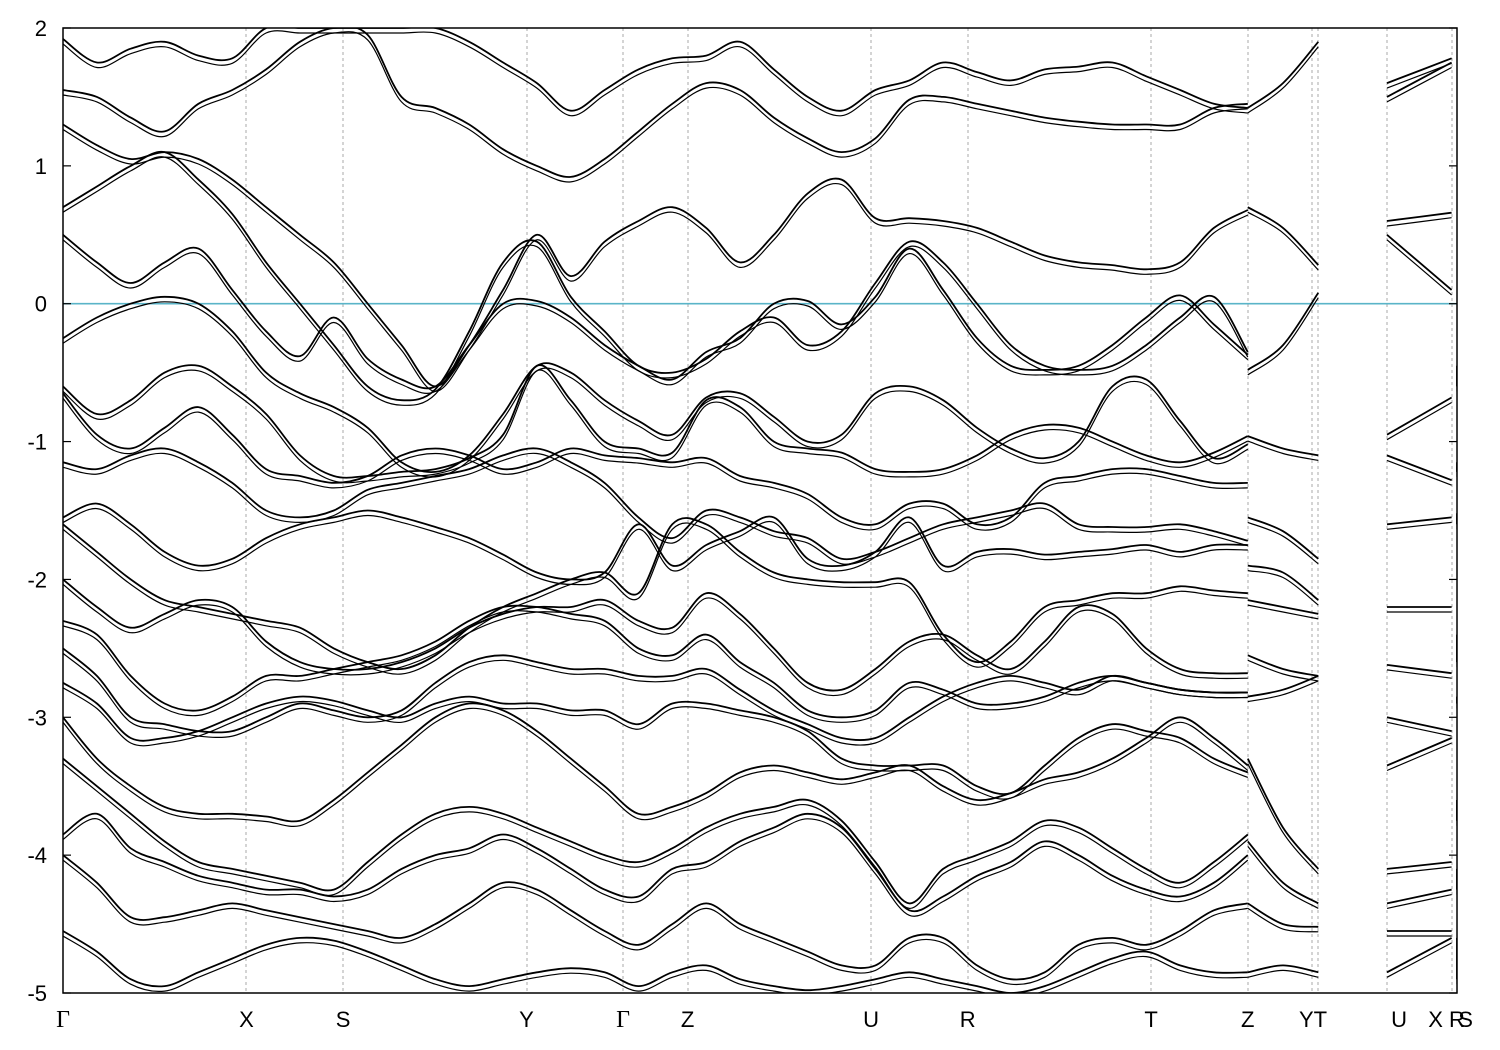 This screenshot has width=1500, height=1050. I want to click on kpoint-label: X, so click(246, 1019).